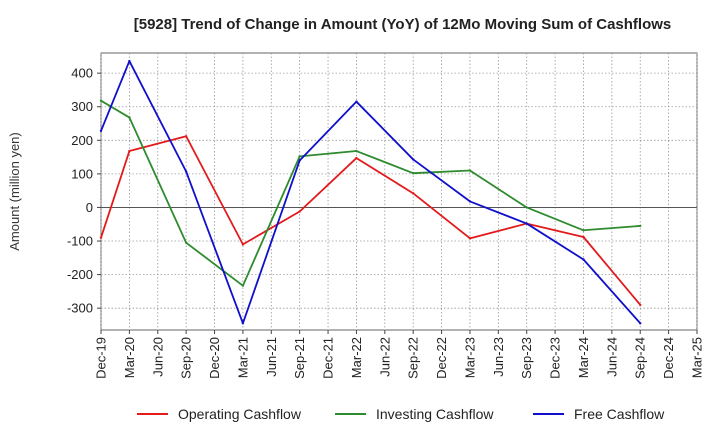 This screenshot has width=720, height=440. Describe the element at coordinates (82, 73) in the screenshot. I see `y-tick-label: 400` at that location.